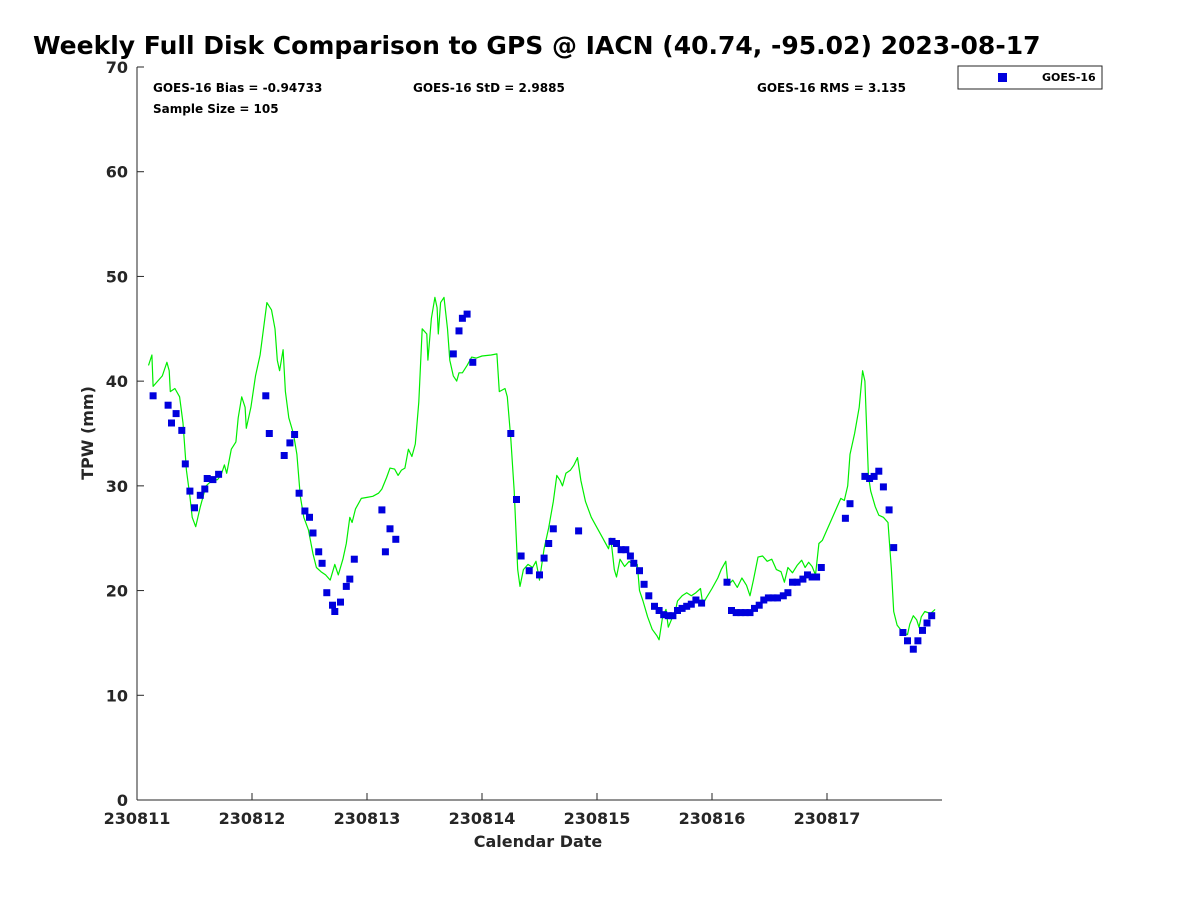 Image resolution: width=1200 pixels, height=900 pixels. What do you see at coordinates (117, 67) in the screenshot?
I see `y-tick-label: 70` at bounding box center [117, 67].